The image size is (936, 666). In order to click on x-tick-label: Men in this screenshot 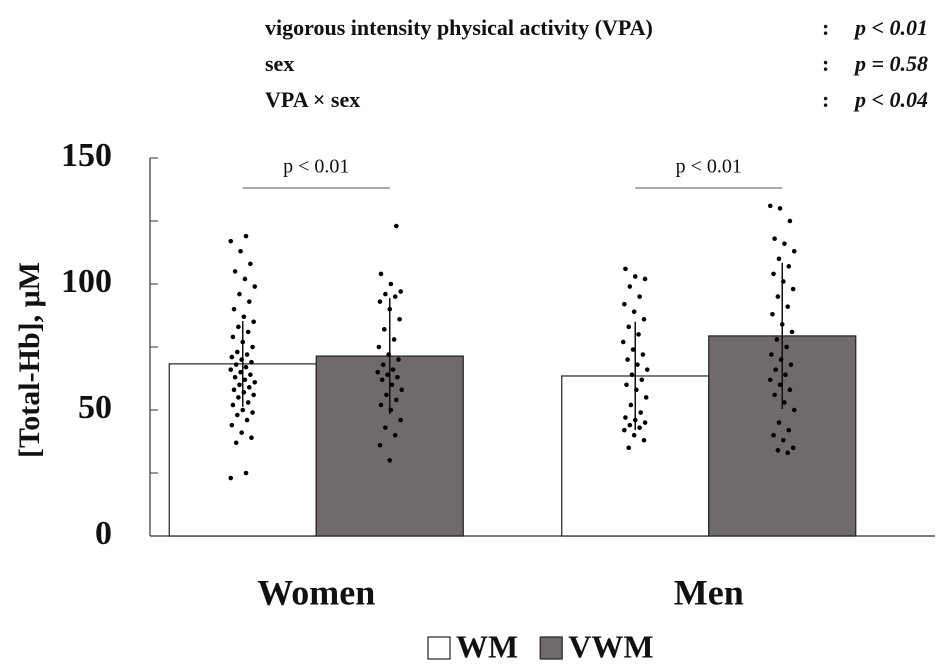, I will do `click(709, 592)`.